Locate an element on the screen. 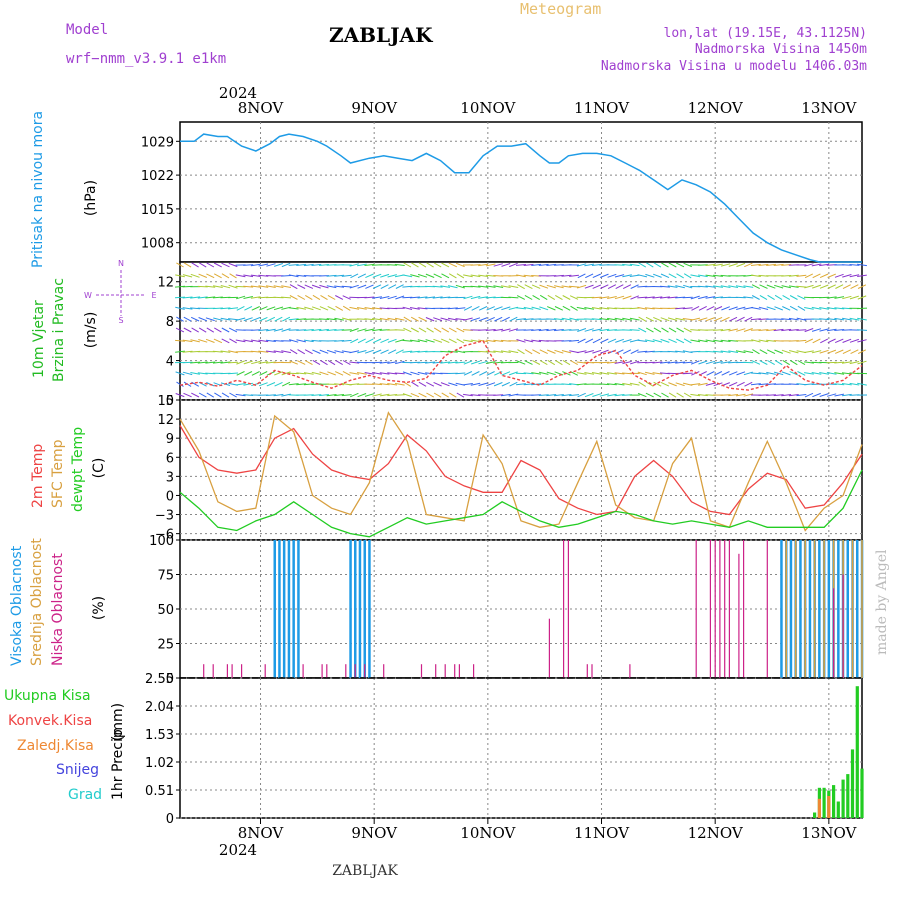 The width and height of the screenshot is (900, 900). temp-label-sfc: SFC Temp is located at coordinates (58, 473).